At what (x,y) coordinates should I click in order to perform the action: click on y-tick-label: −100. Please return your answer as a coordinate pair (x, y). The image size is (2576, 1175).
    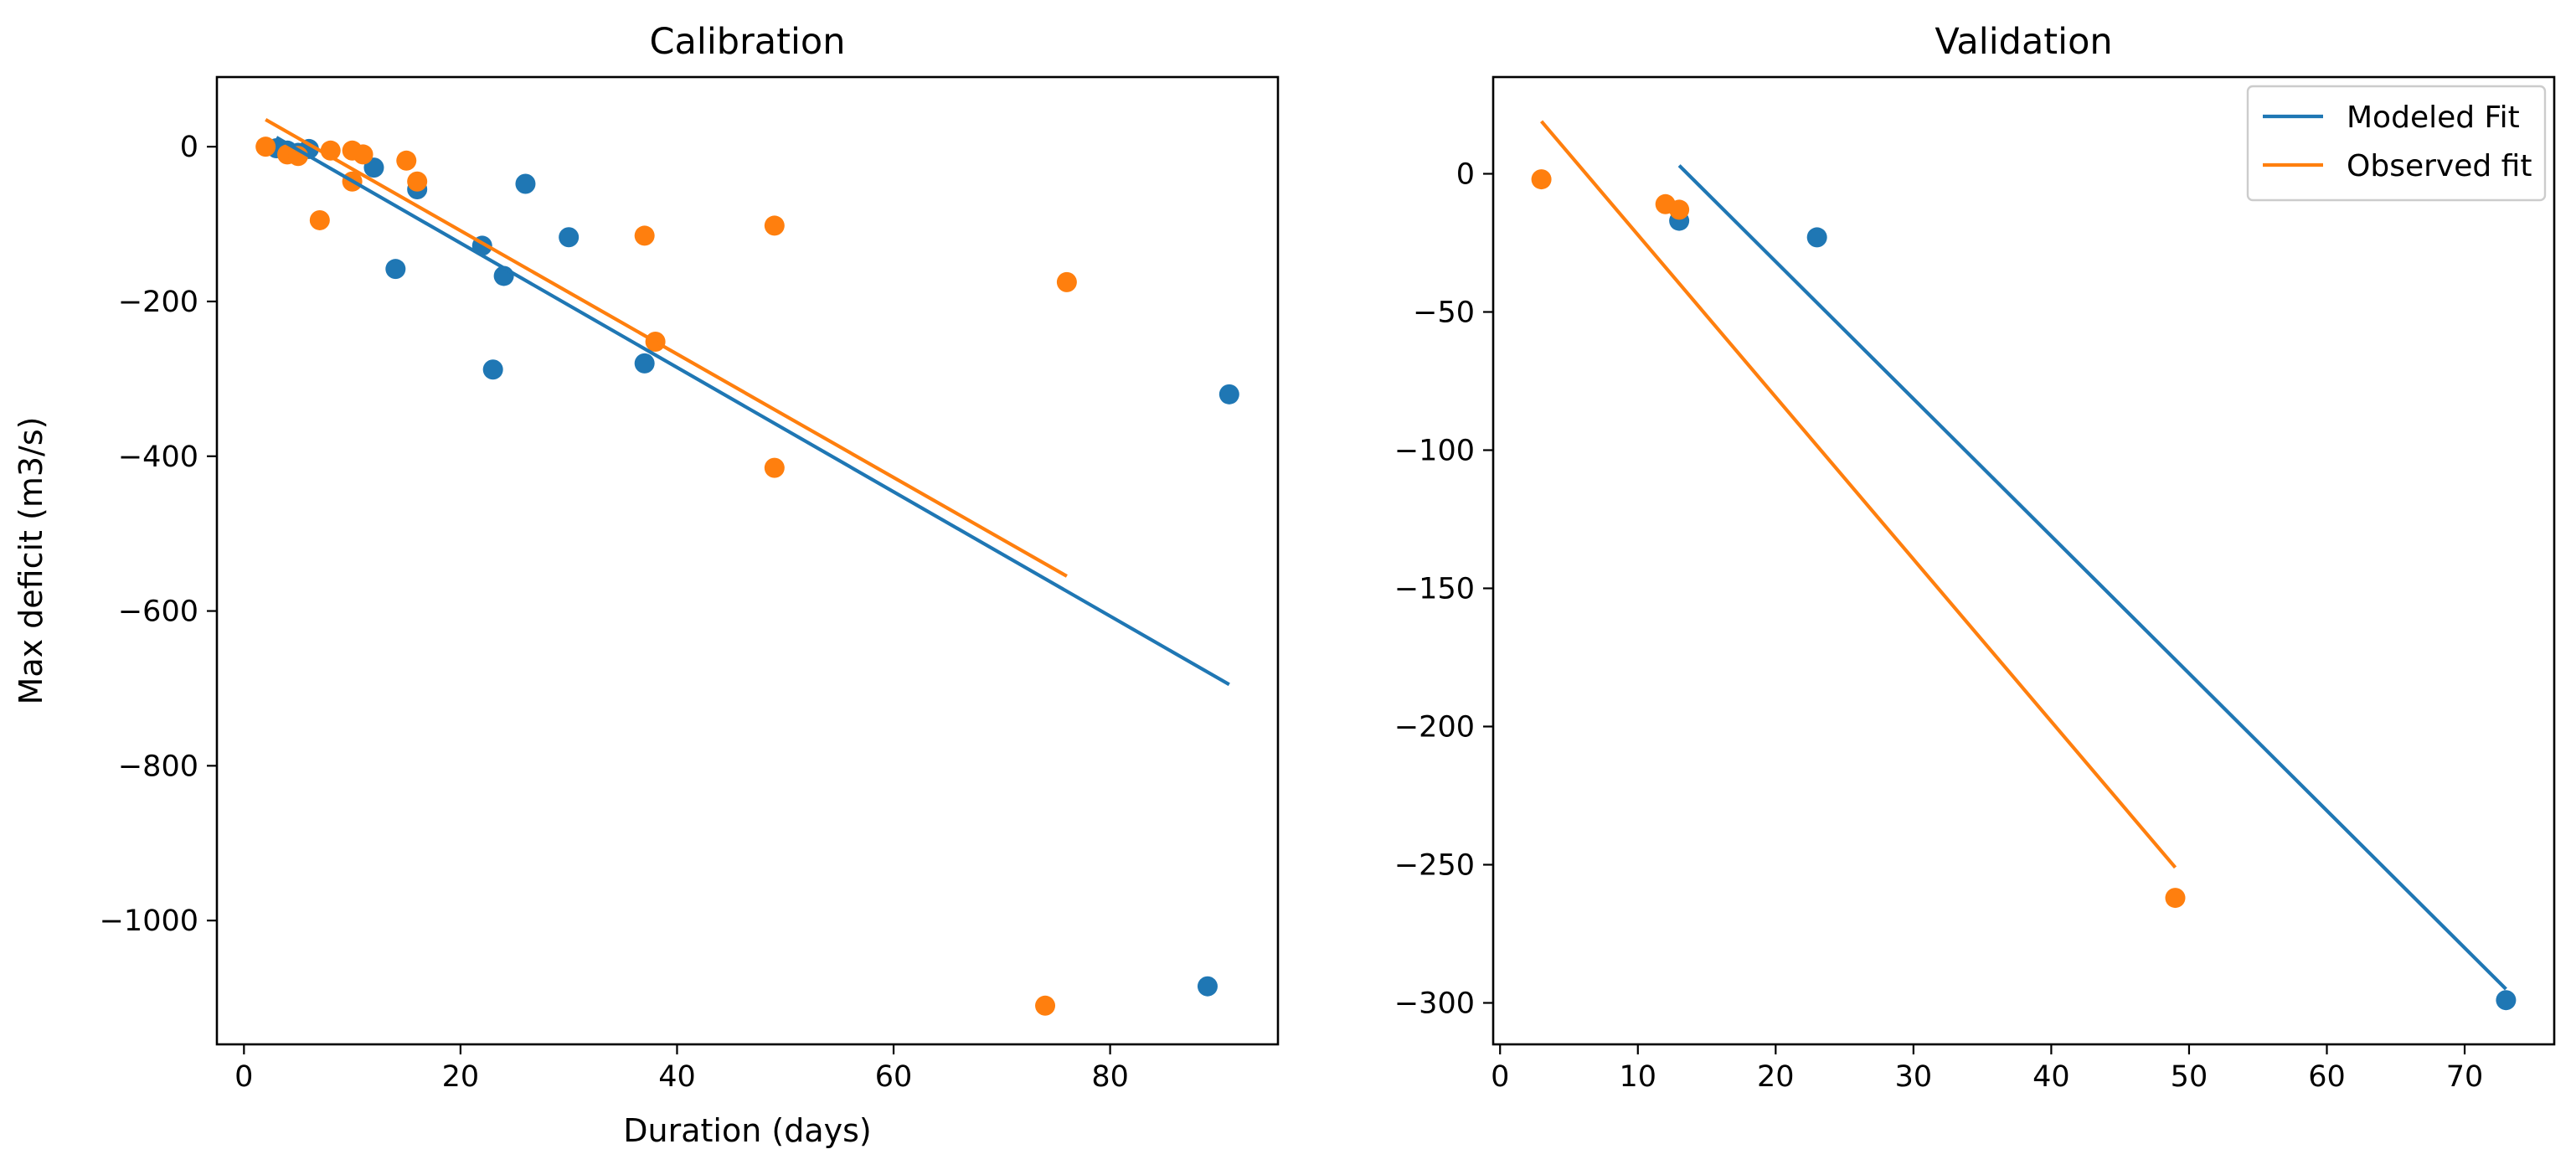
    Looking at the image, I should click on (1434, 451).